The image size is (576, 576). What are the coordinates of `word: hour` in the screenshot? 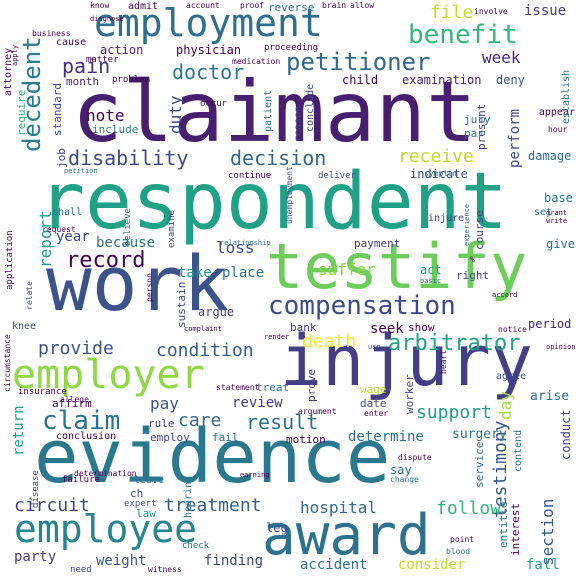 It's located at (558, 129).